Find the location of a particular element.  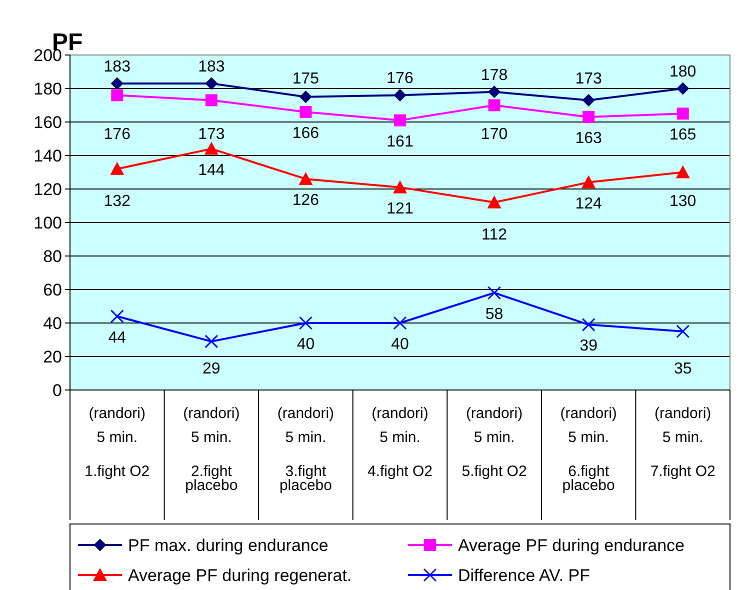

y-tick-label: 120 is located at coordinates (48, 189).